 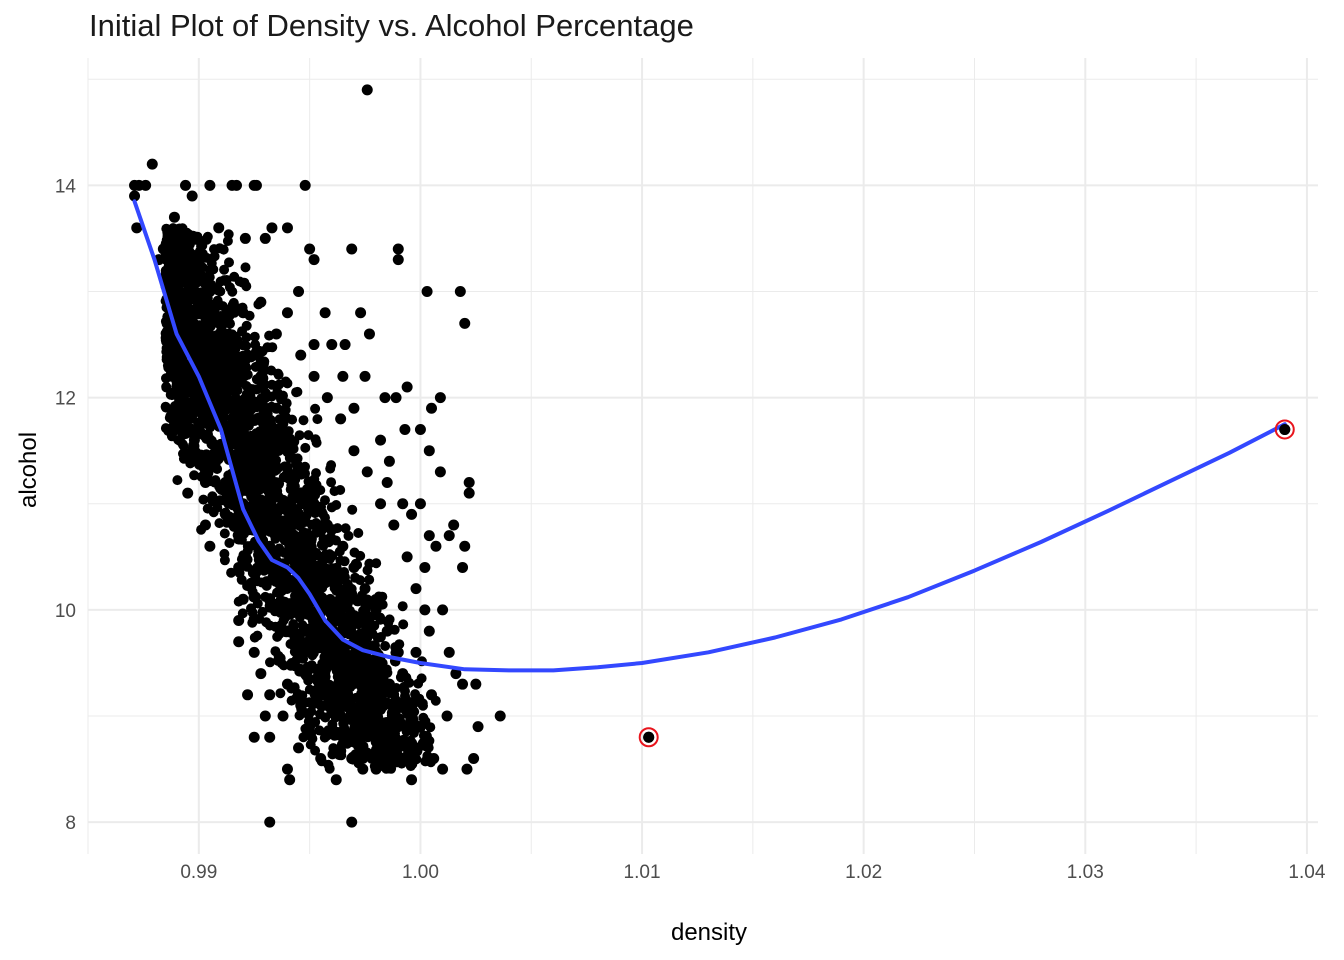 What do you see at coordinates (1306, 872) in the screenshot?
I see `x-tick-label: 1.04` at bounding box center [1306, 872].